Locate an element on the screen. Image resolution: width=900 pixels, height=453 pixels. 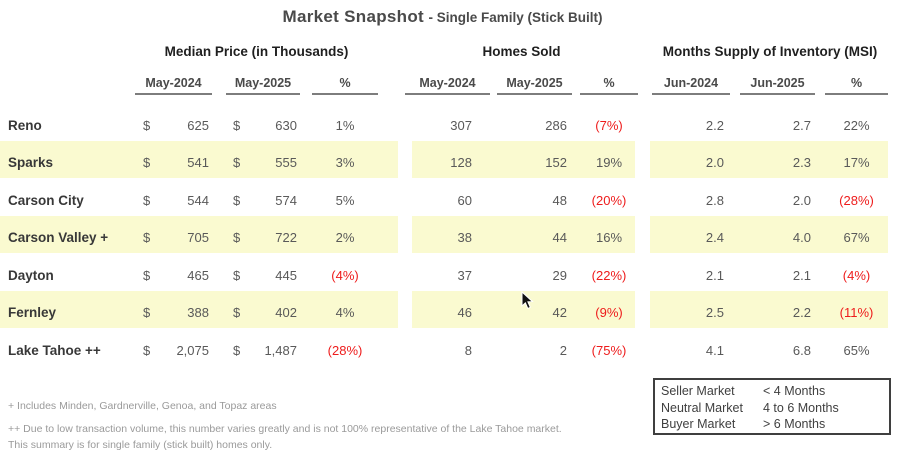
area-label: Lake Tahoe ++ is located at coordinates (54, 350).